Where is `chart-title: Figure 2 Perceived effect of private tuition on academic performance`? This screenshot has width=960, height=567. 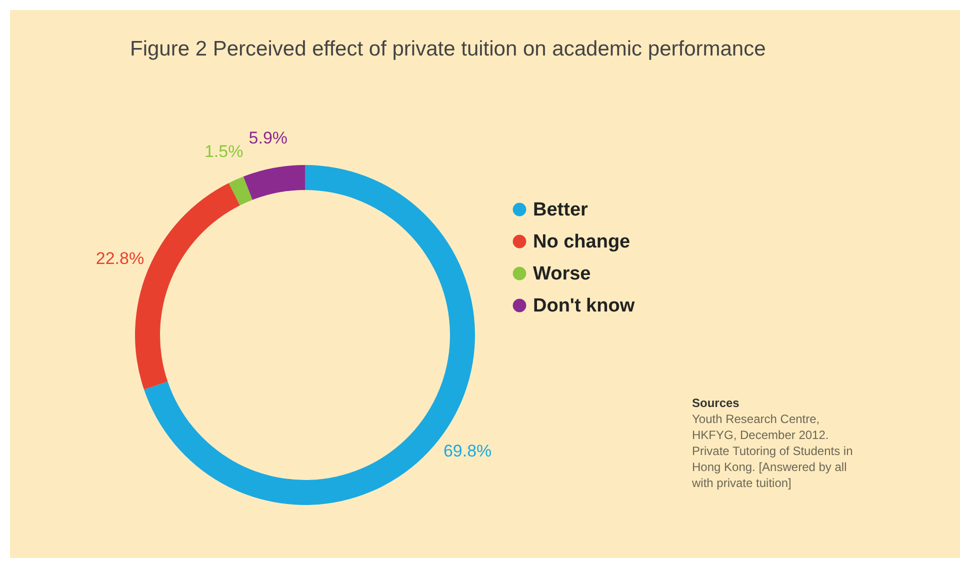
chart-title: Figure 2 Perceived effect of private tuition on academic performance is located at coordinates (448, 48).